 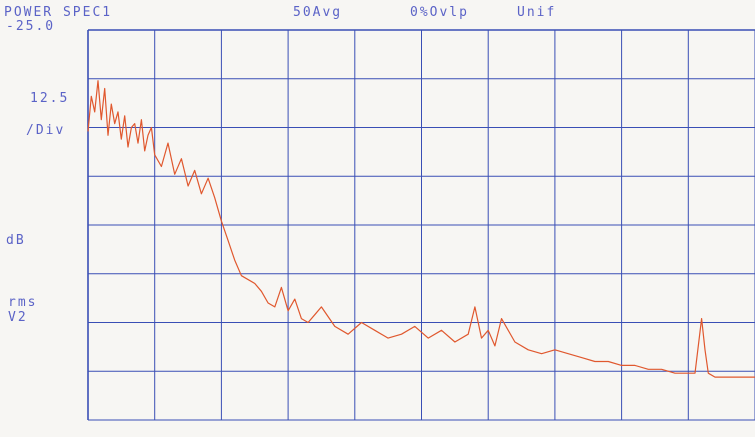 What do you see at coordinates (23, 302) in the screenshot?
I see `y-unit-rms: rms` at bounding box center [23, 302].